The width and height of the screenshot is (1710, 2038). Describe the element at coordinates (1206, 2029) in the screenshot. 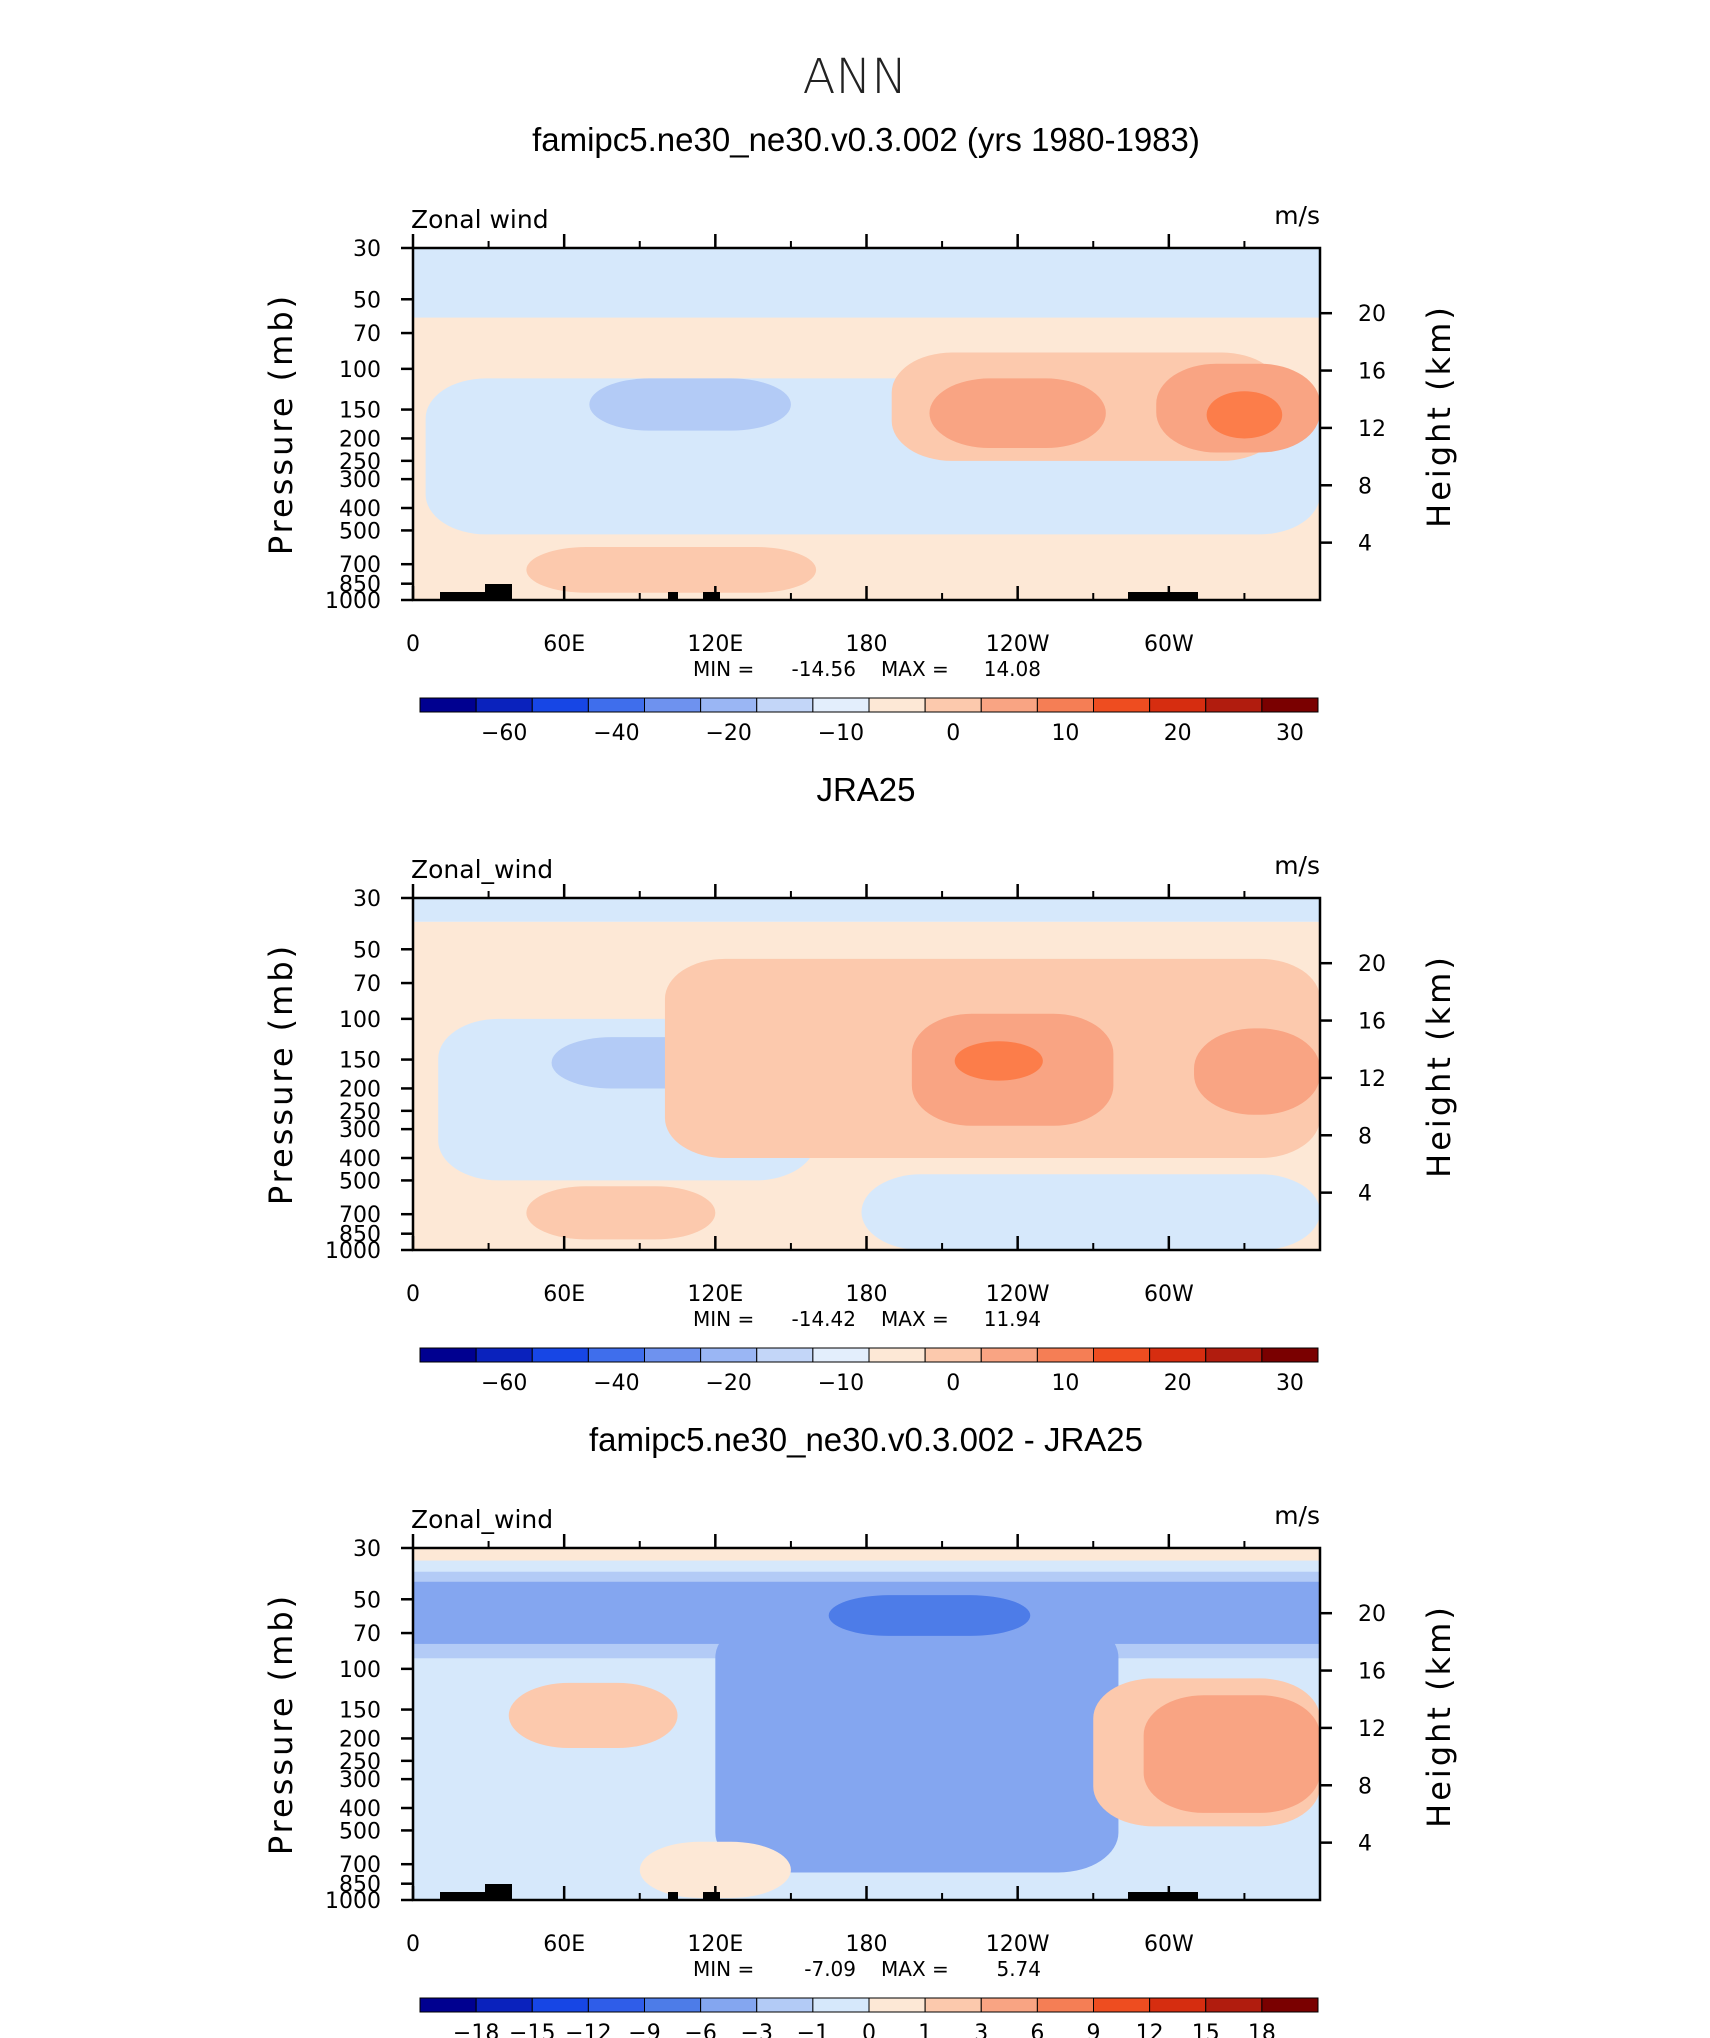

I see `colorbar-label: 15` at that location.